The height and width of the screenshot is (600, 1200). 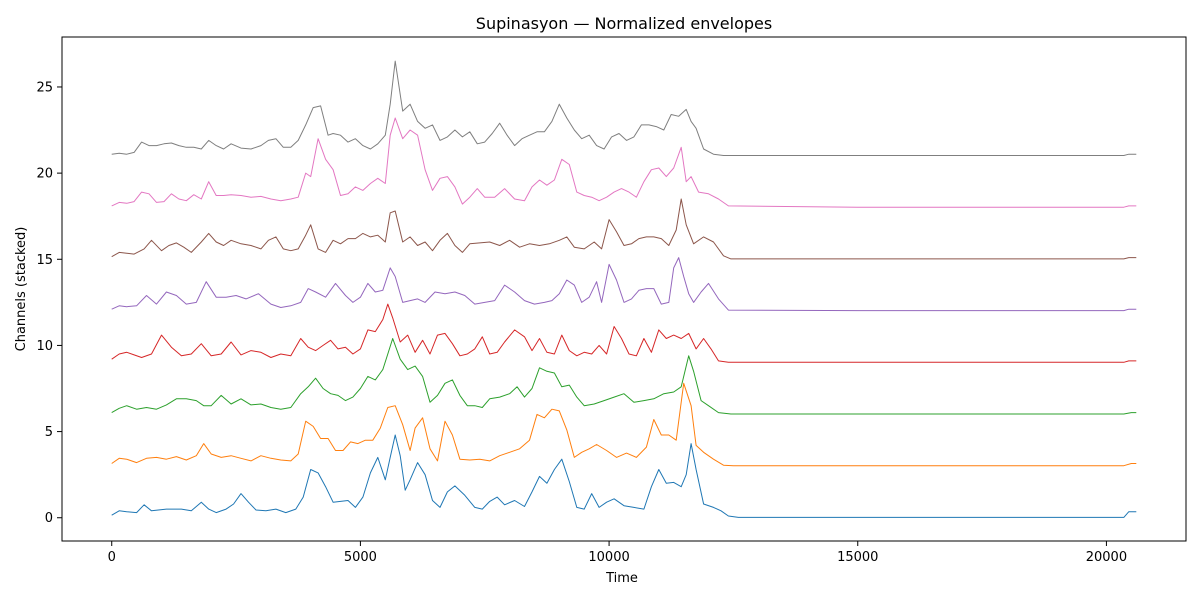 I want to click on y-tick-label: 5, so click(x=49, y=432).